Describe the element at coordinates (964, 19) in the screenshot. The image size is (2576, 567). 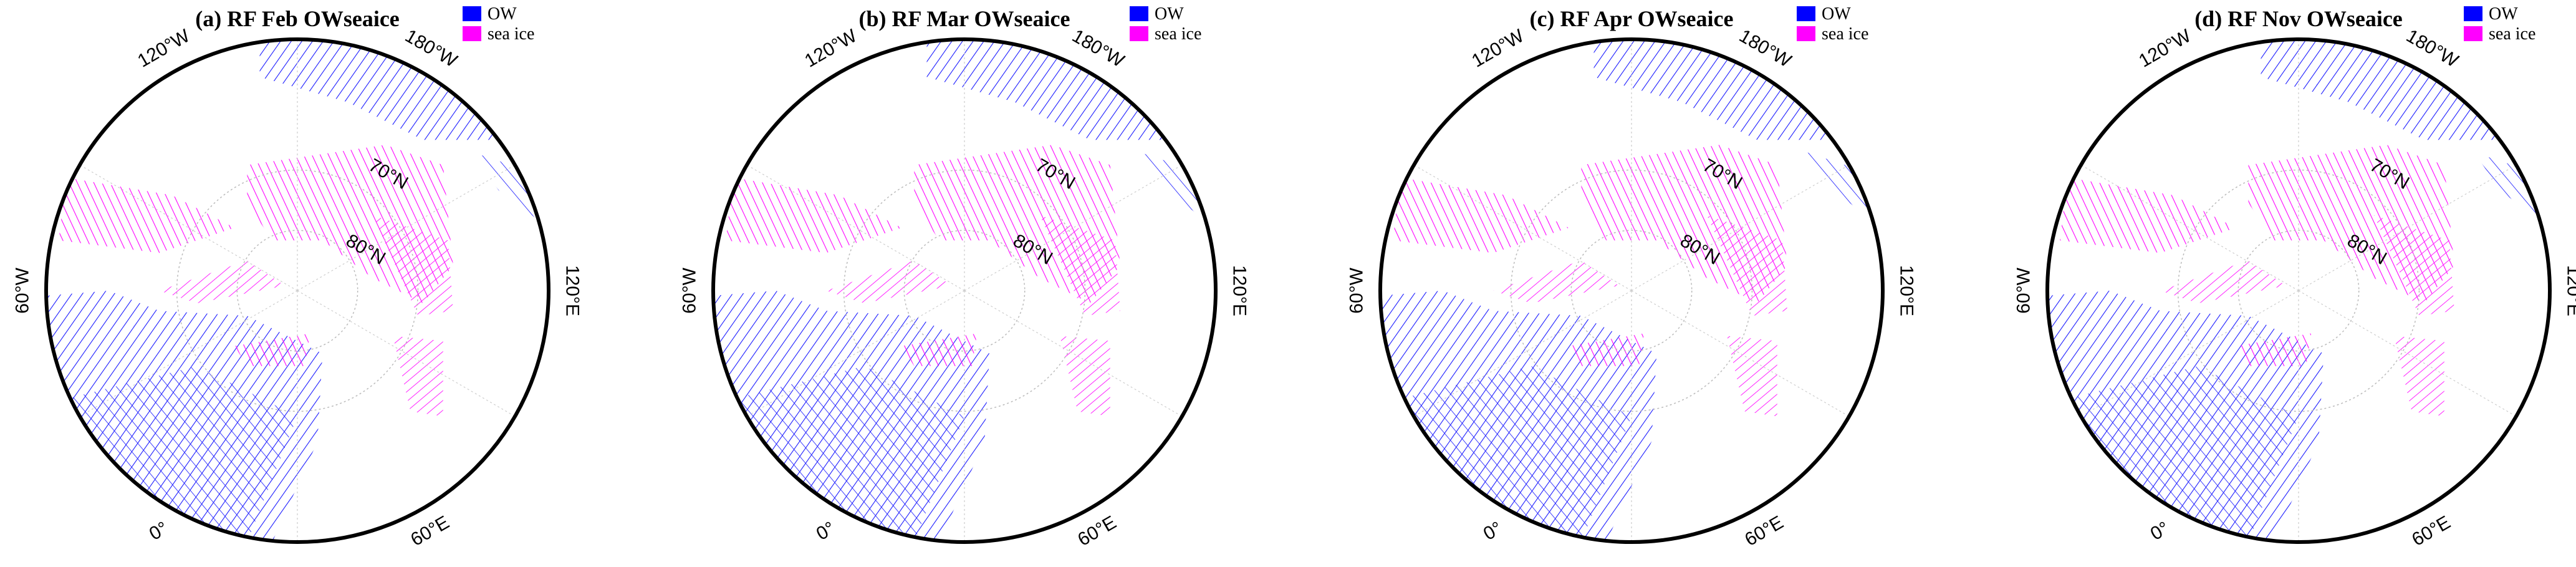
I see `panel-title: (b) RF Mar OWseaice` at that location.